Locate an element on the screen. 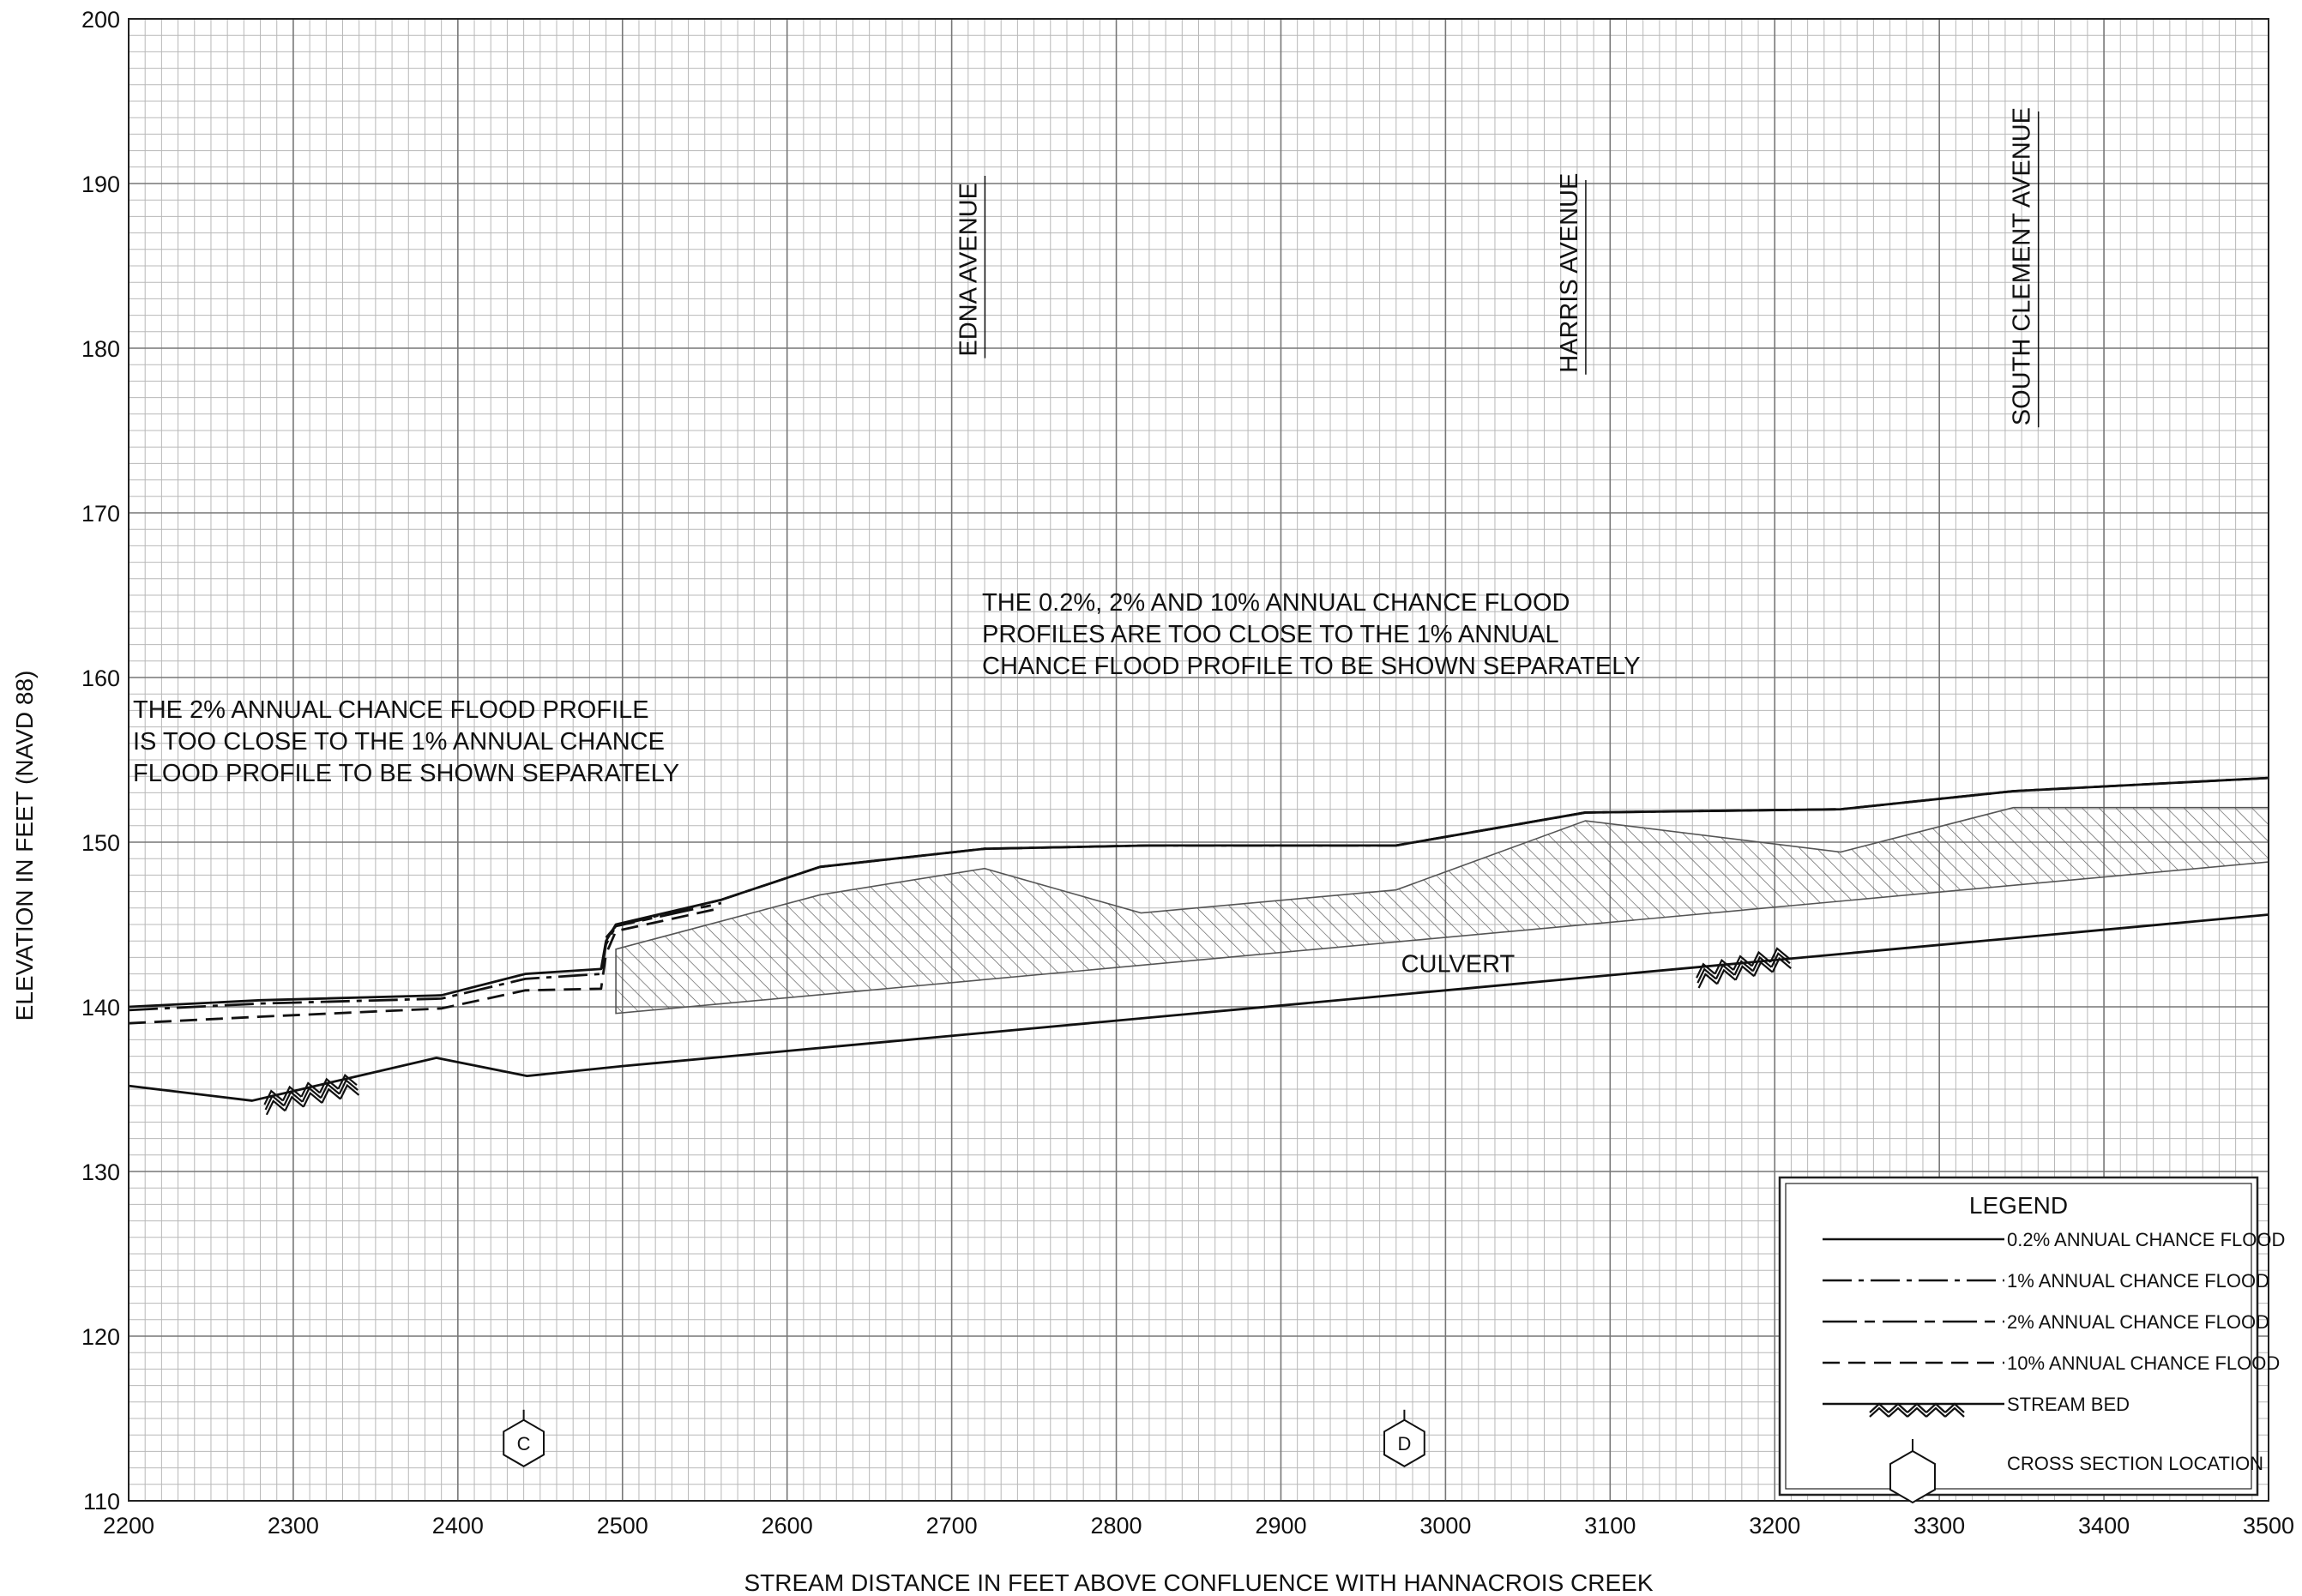  cross-section-label: C is located at coordinates (524, 1443).